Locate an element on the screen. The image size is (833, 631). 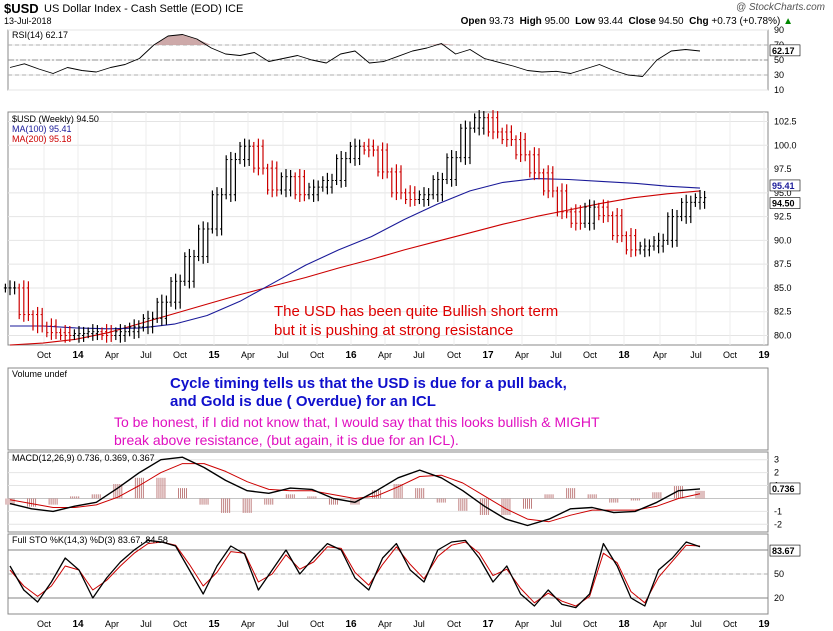
macd-last-value: 0.736 is located at coordinates (783, 489).